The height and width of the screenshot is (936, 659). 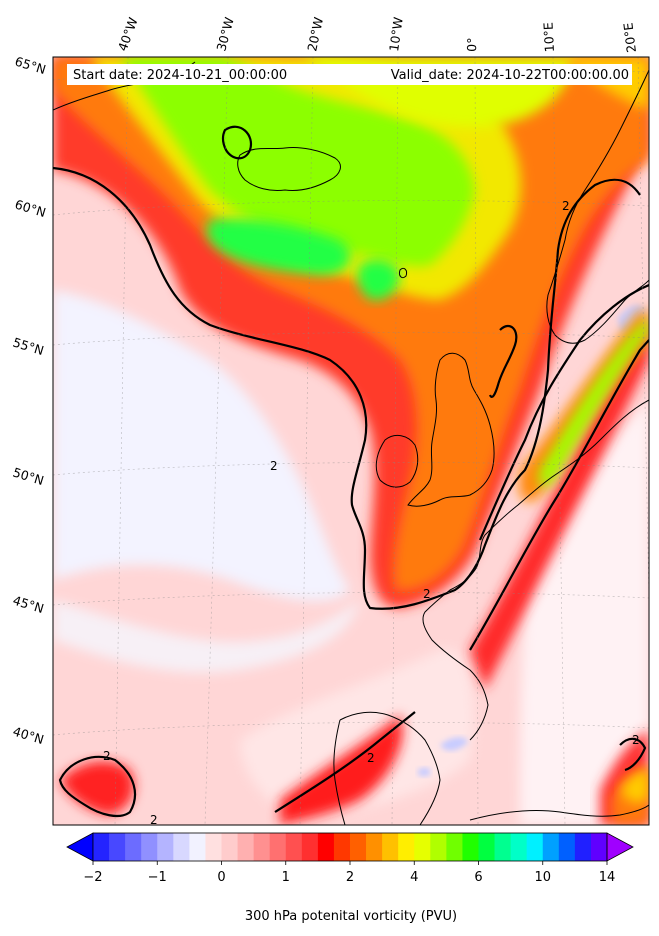 What do you see at coordinates (128, 34) in the screenshot?
I see `lon-label: 40°W` at bounding box center [128, 34].